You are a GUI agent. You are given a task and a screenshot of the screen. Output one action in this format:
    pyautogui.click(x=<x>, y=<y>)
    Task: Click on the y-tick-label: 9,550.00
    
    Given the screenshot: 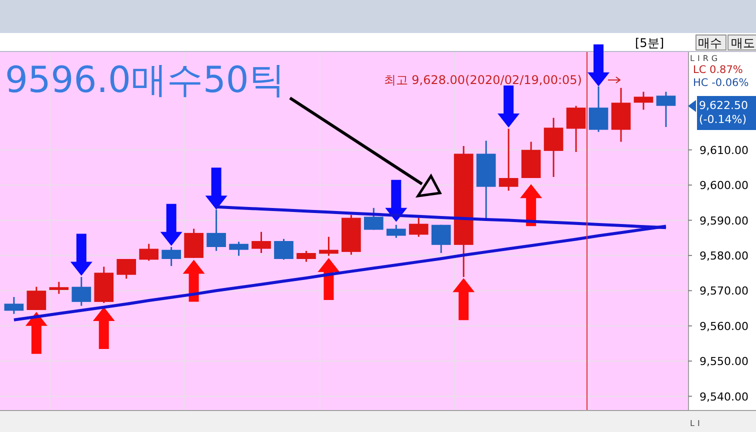 What is the action you would take?
    pyautogui.click(x=724, y=361)
    